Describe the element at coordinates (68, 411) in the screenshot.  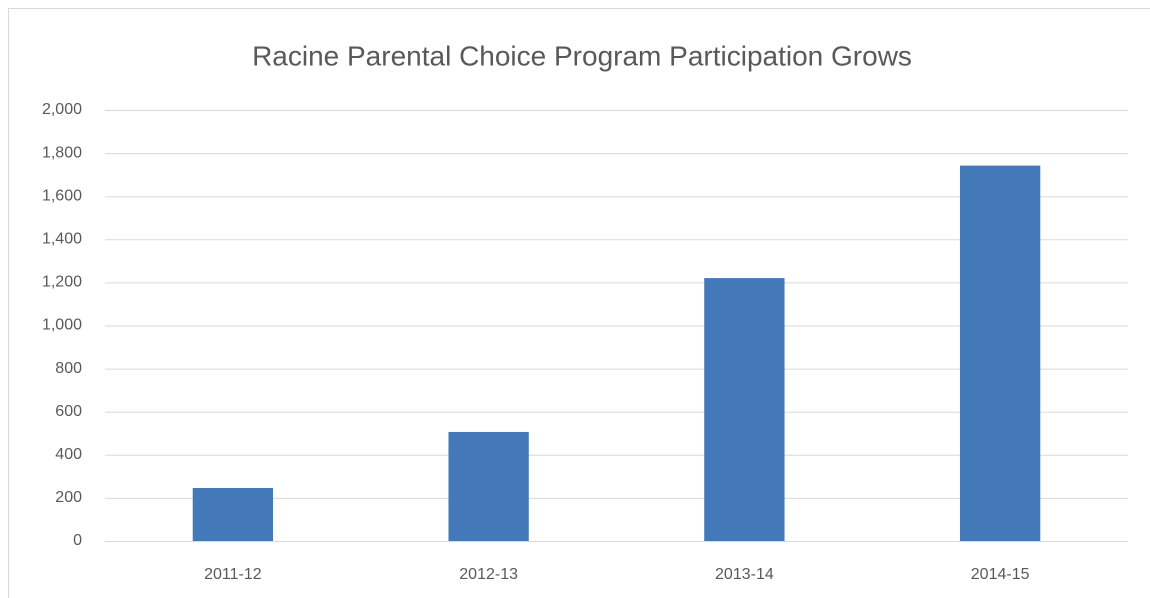
I see `y-tick-label: 600` at that location.